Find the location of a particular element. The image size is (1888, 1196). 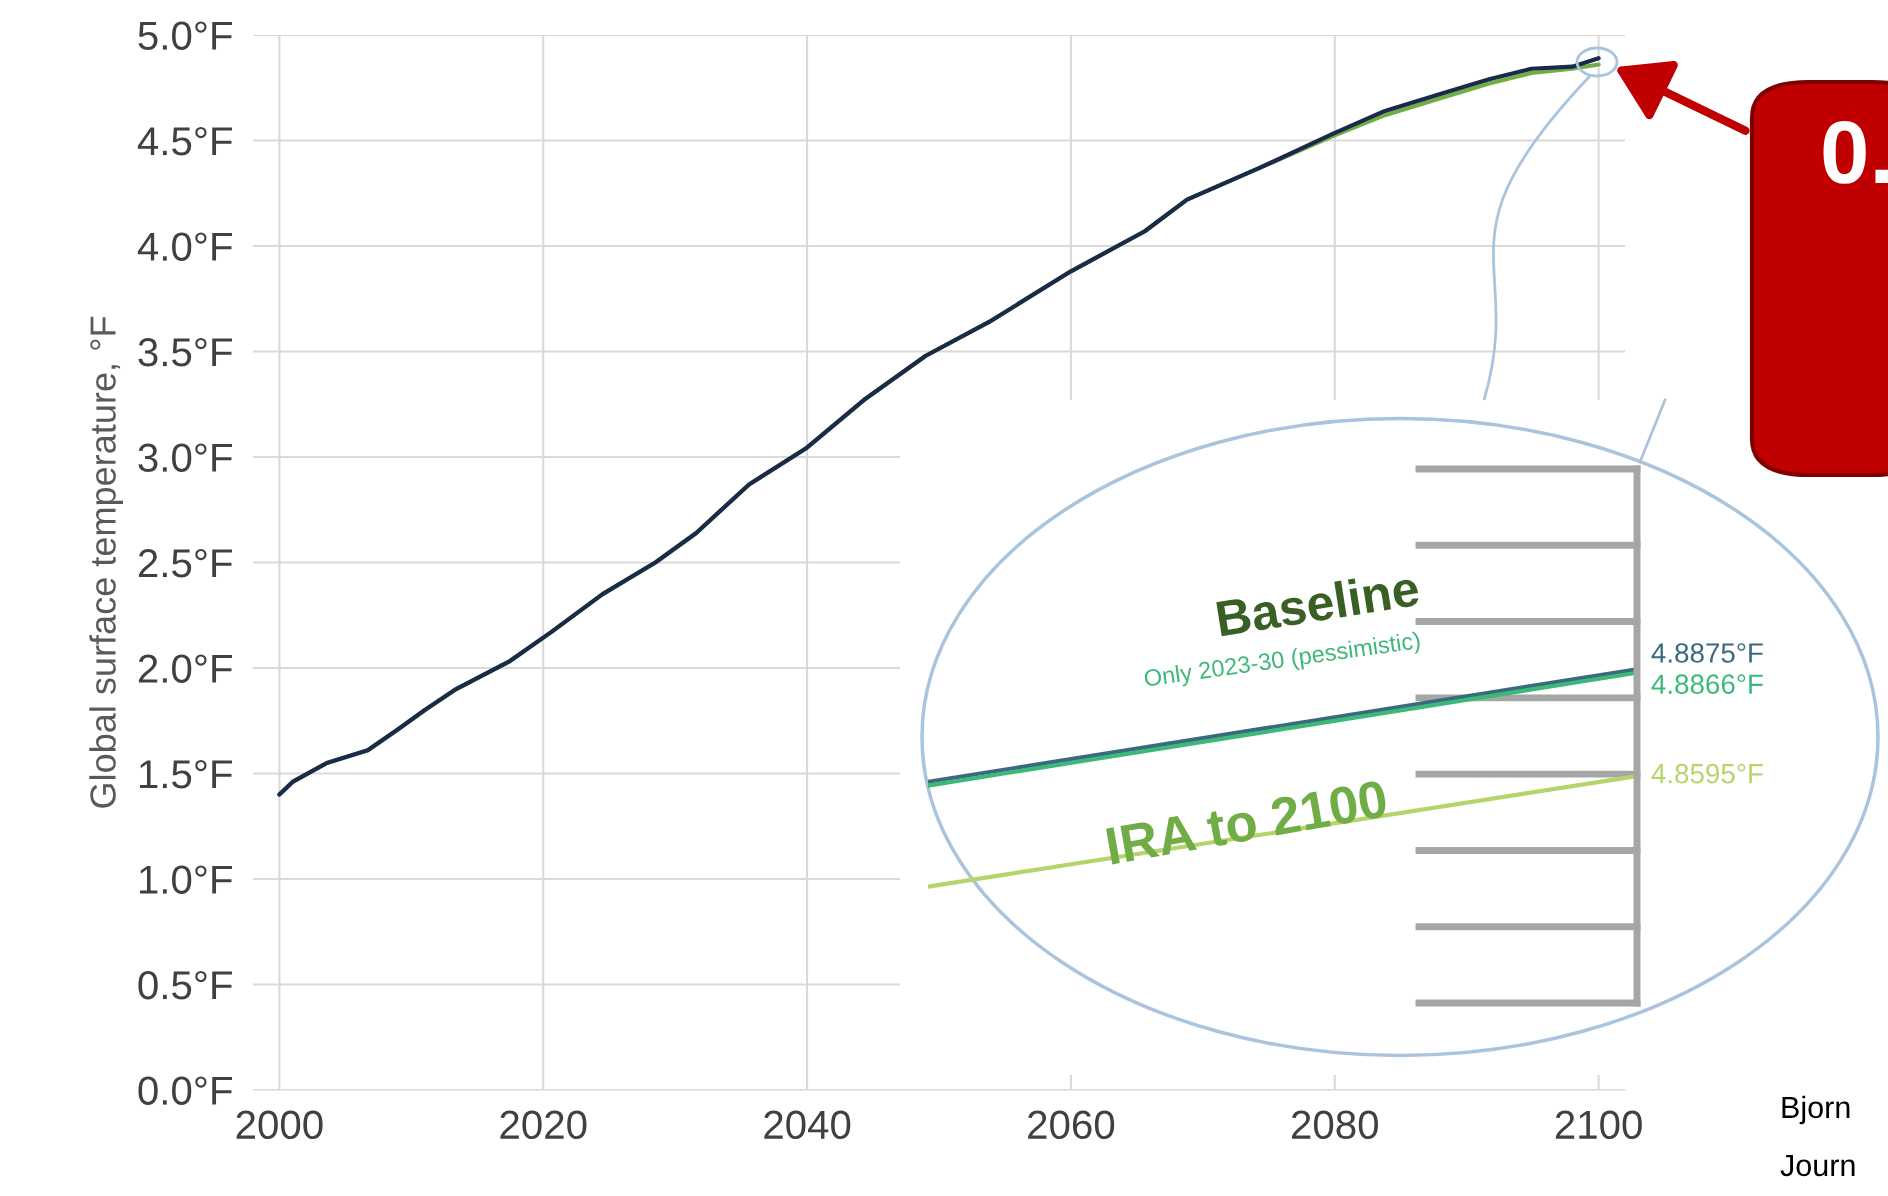

y-tick-label: 5.0°F is located at coordinates (185, 35).